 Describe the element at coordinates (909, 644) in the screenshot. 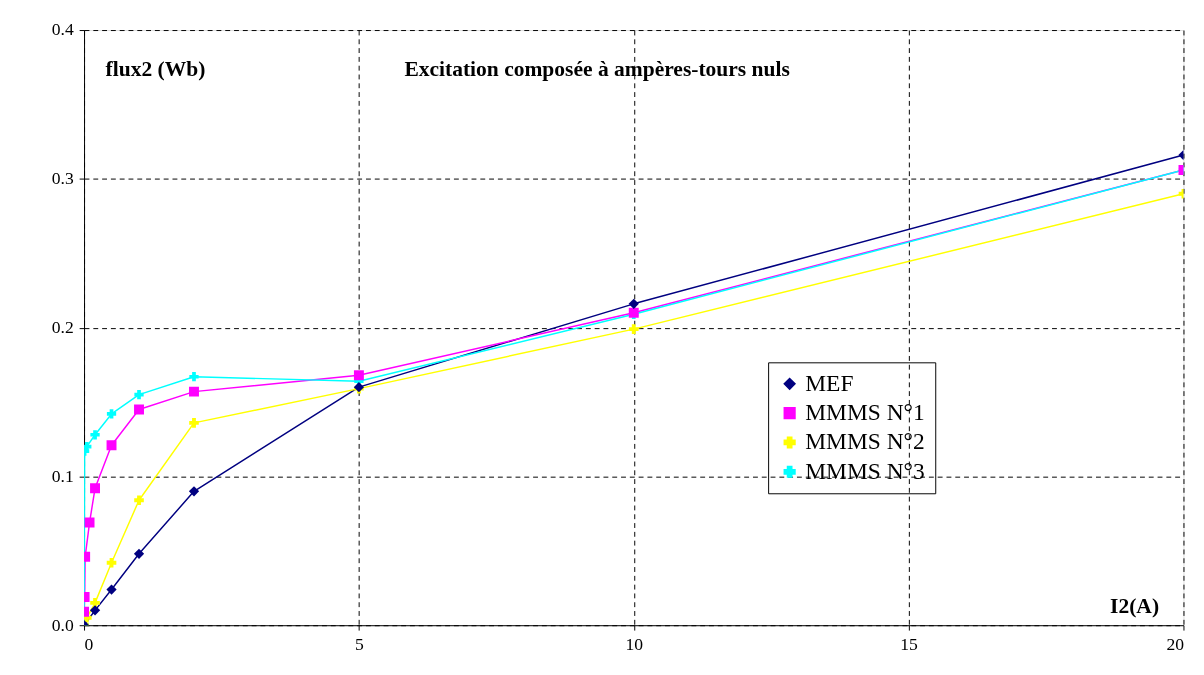

I see `x-tick-label: 15` at that location.